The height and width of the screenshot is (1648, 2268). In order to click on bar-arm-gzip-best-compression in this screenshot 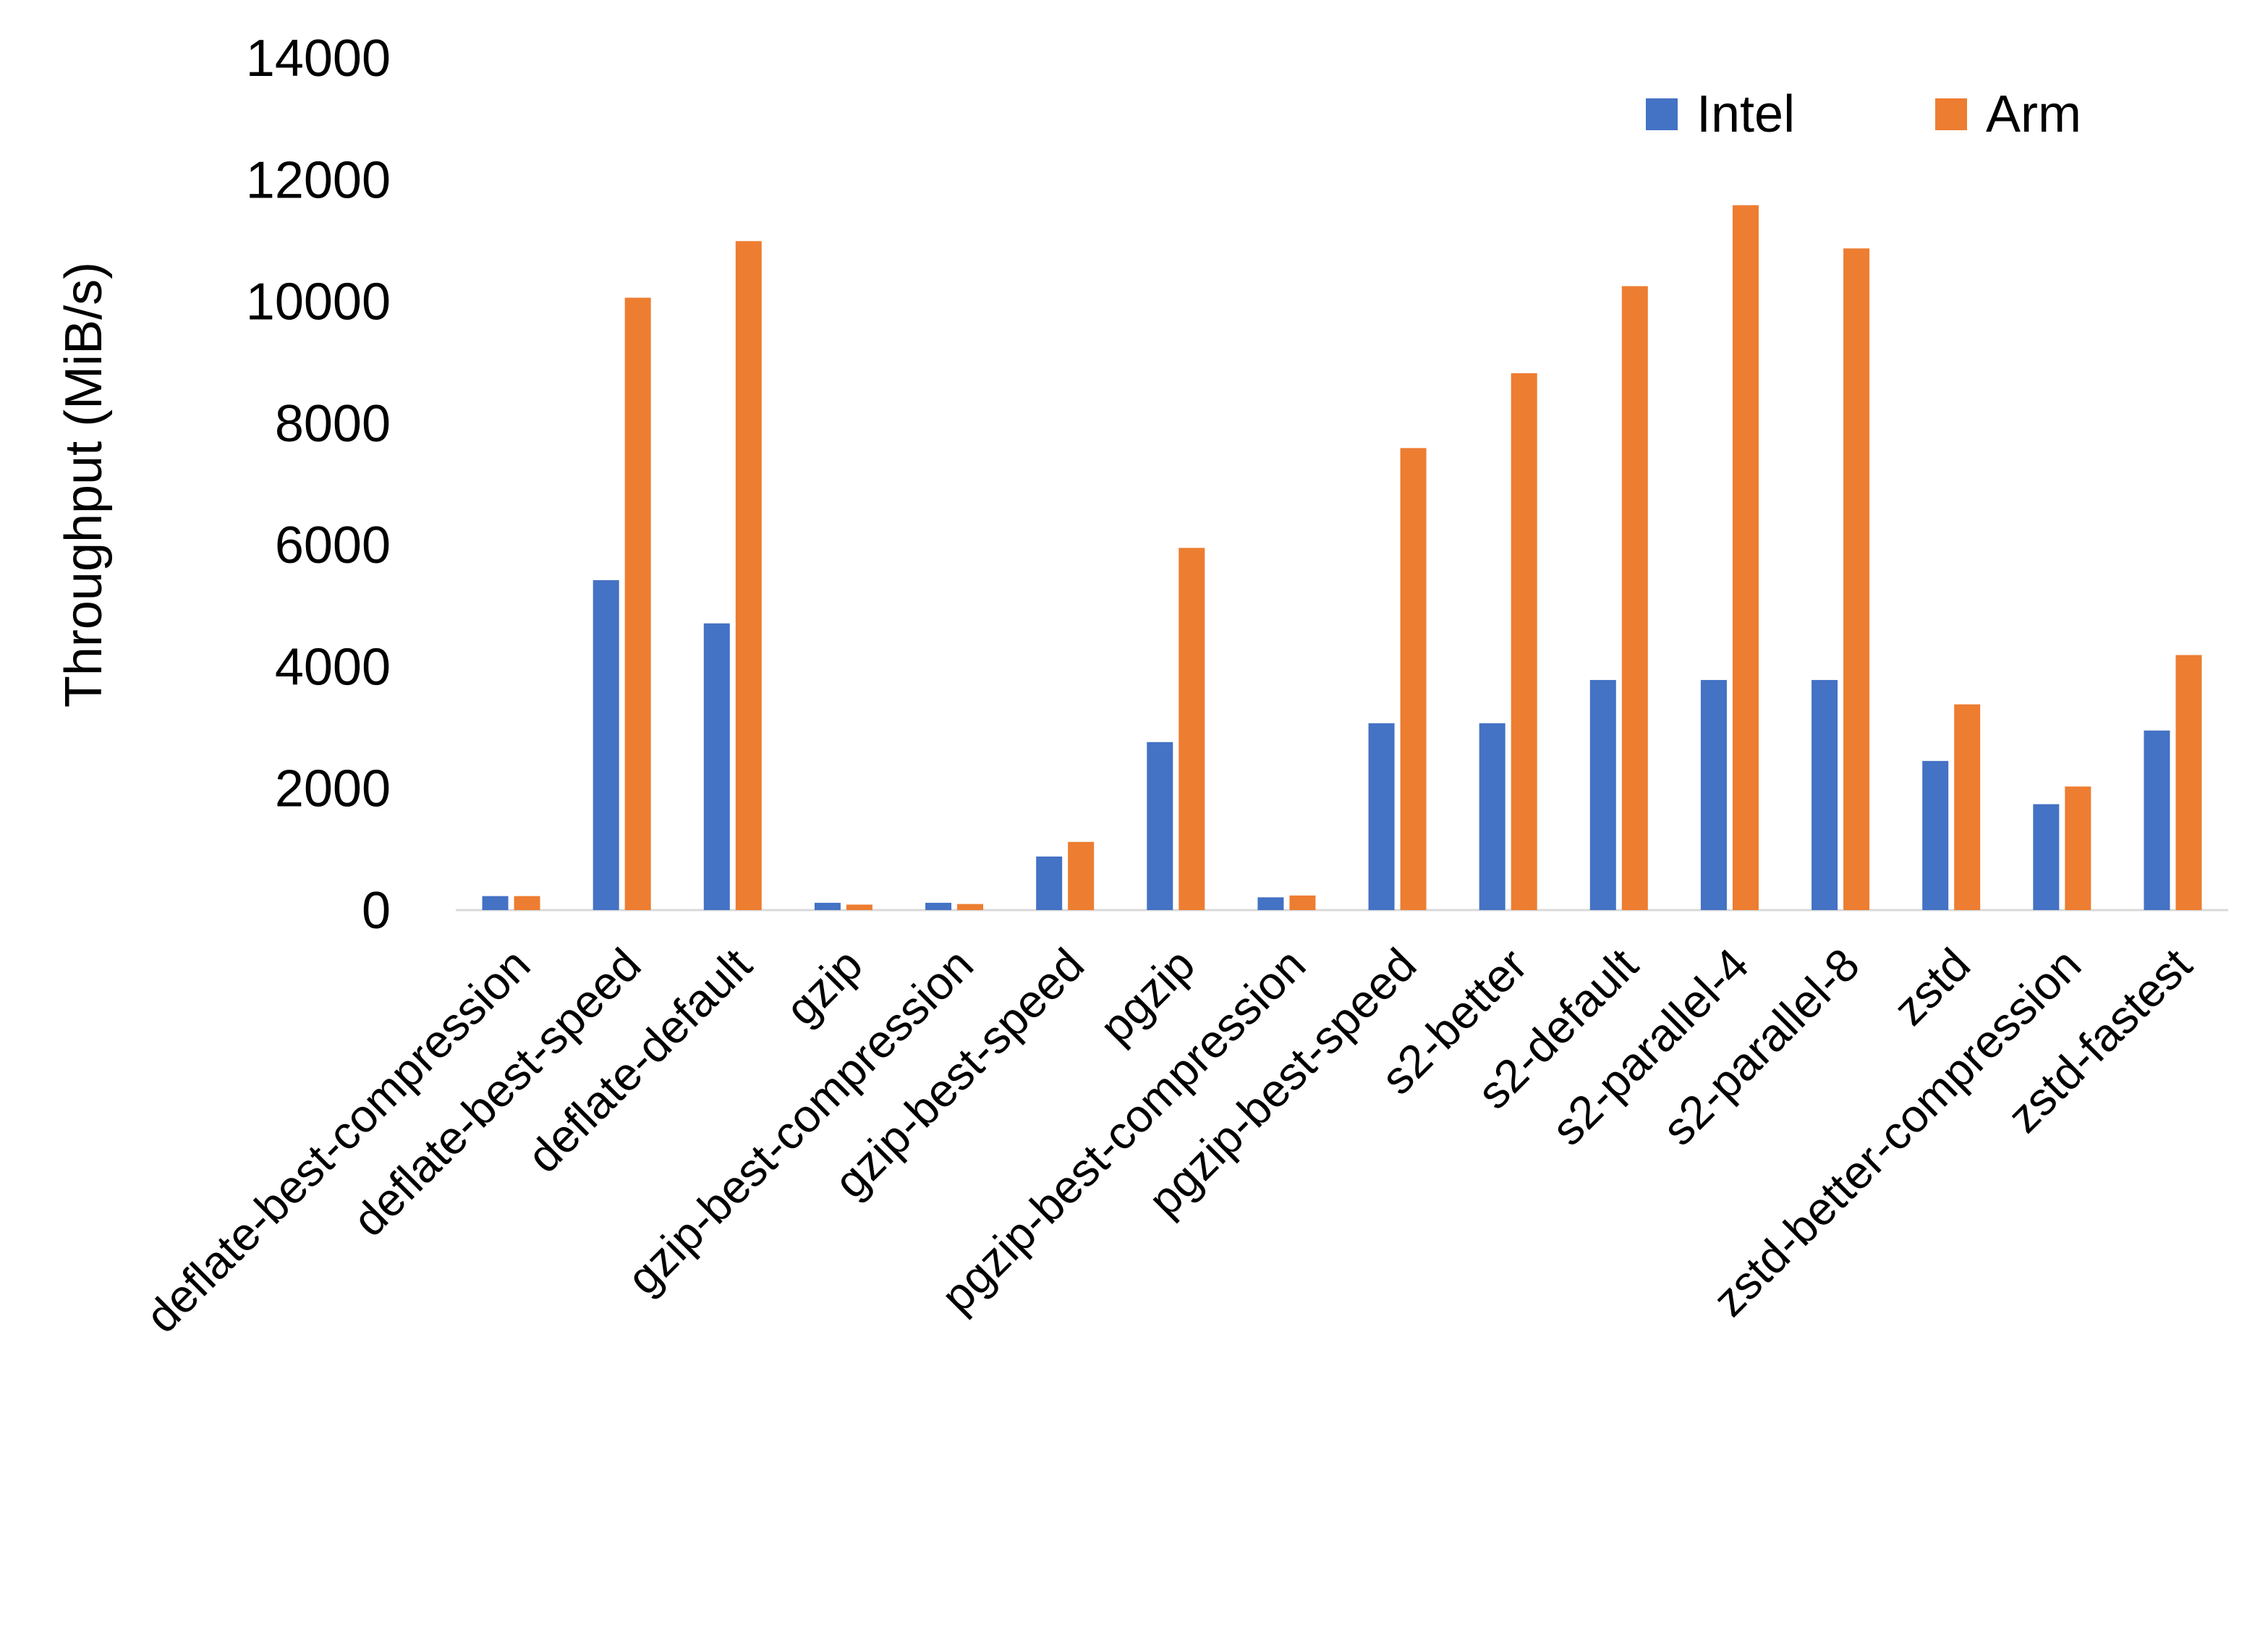, I will do `click(970, 907)`.